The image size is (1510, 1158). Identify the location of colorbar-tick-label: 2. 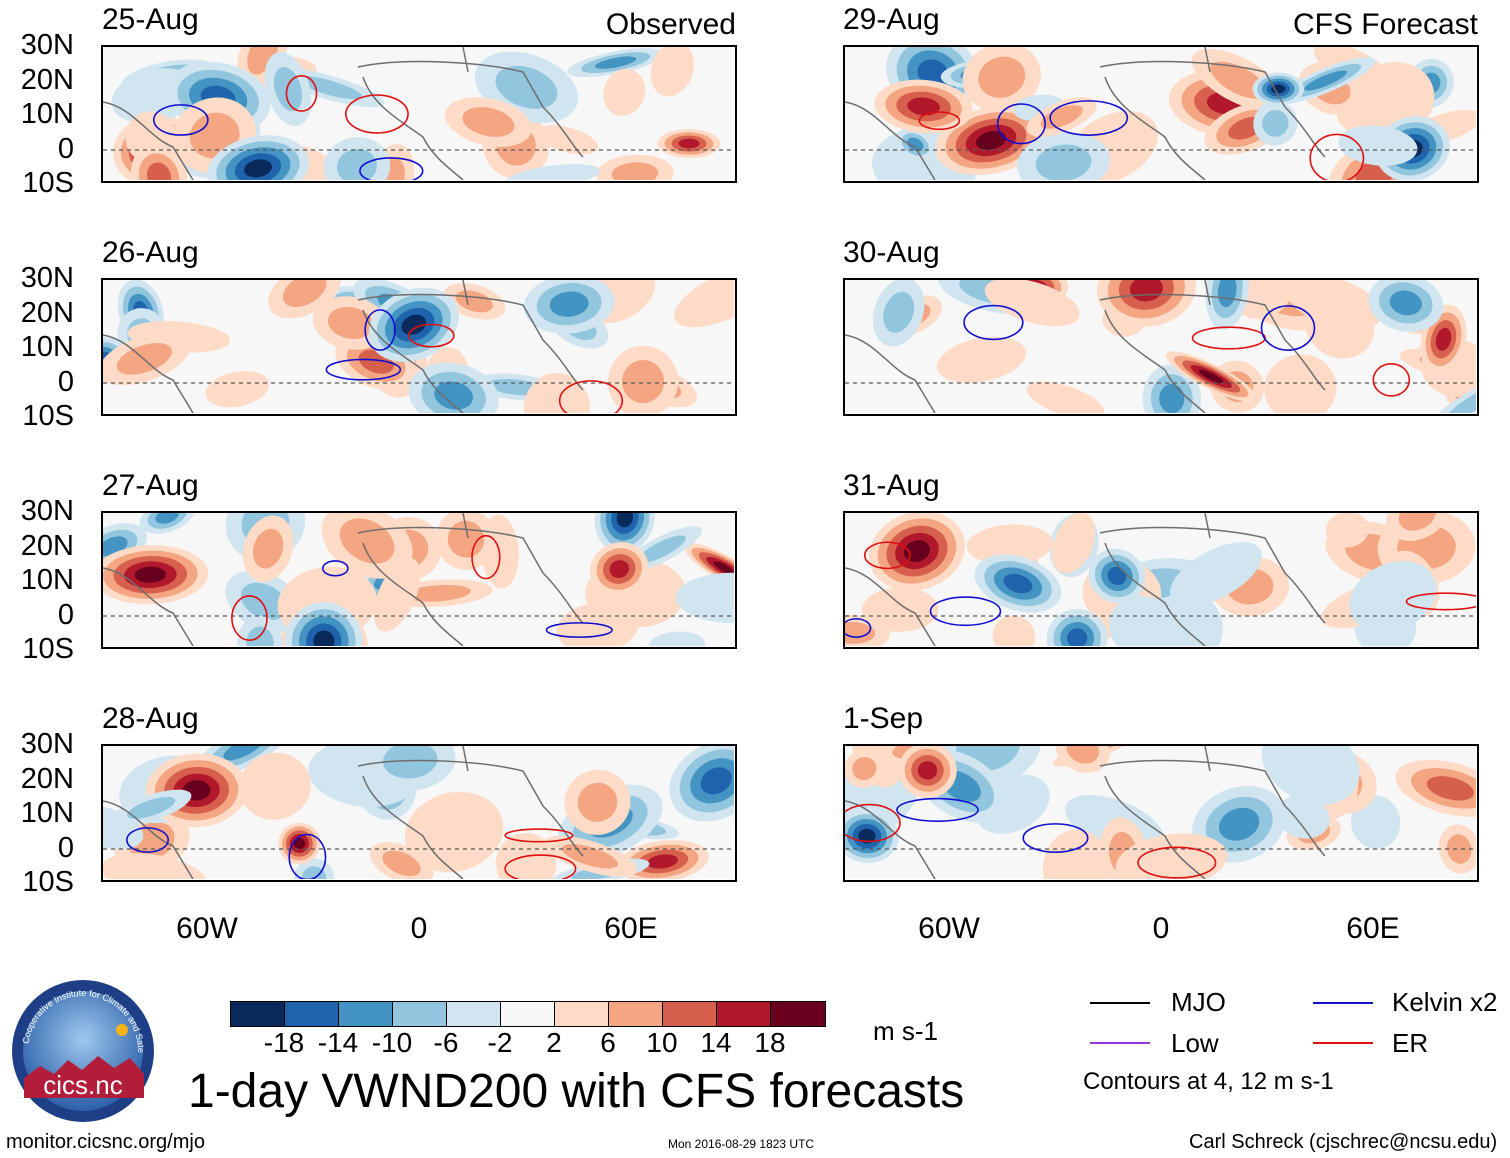
(554, 1042).